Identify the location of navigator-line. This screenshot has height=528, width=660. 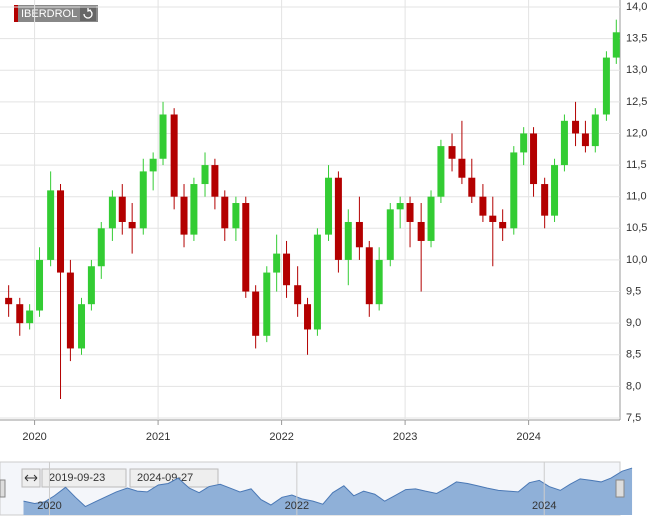
(328, 487).